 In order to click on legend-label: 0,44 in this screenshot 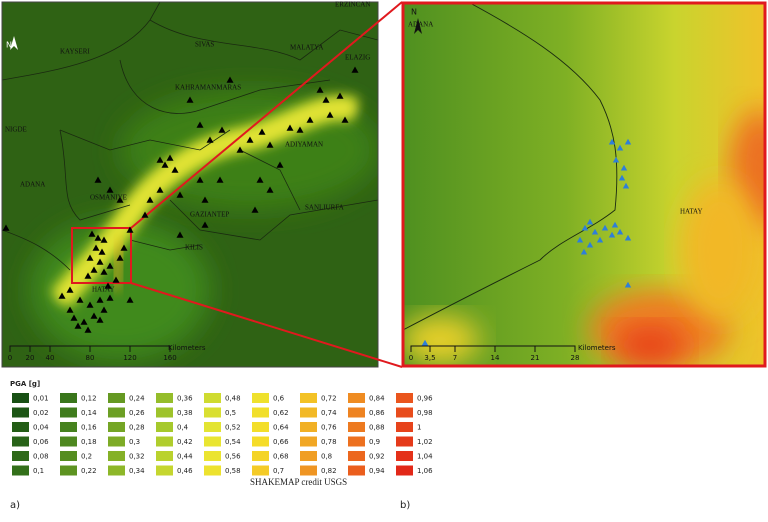, I will do `click(185, 457)`.